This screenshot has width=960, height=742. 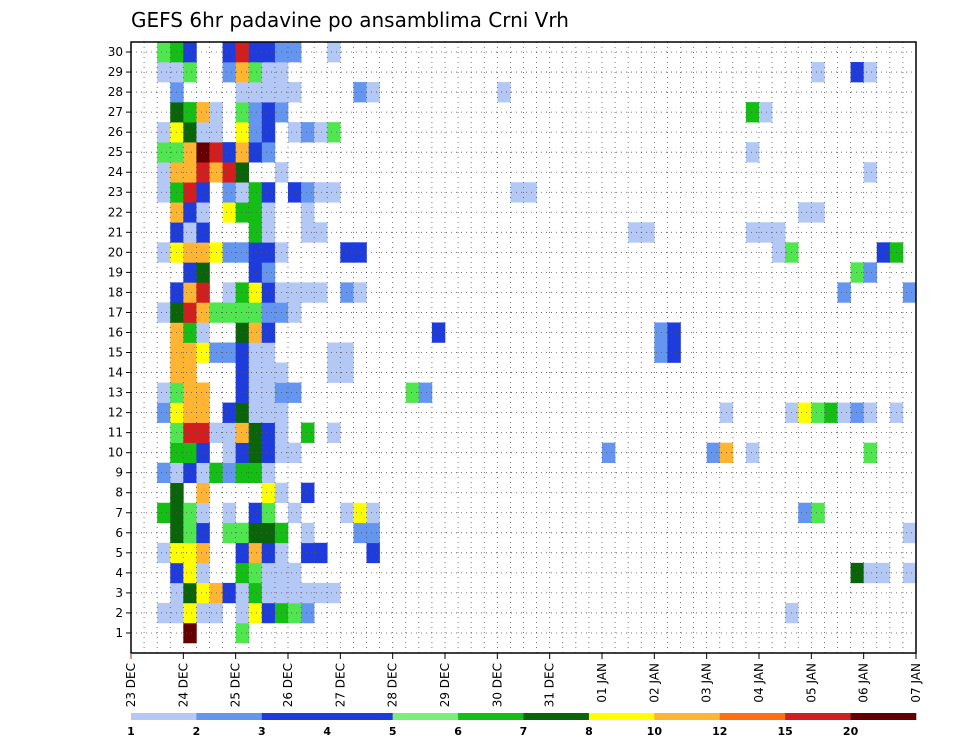 What do you see at coordinates (119, 553) in the screenshot?
I see `y-tick-label: 5` at bounding box center [119, 553].